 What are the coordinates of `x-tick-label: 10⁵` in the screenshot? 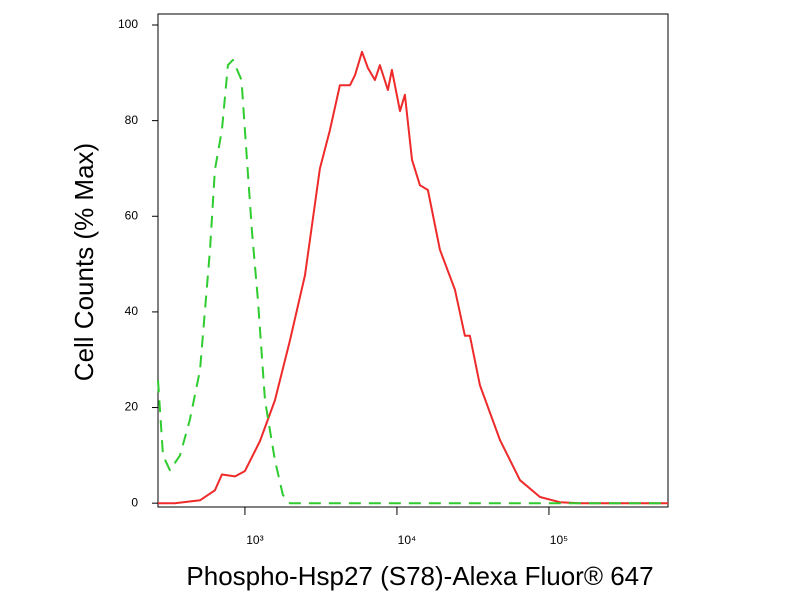 It's located at (559, 540).